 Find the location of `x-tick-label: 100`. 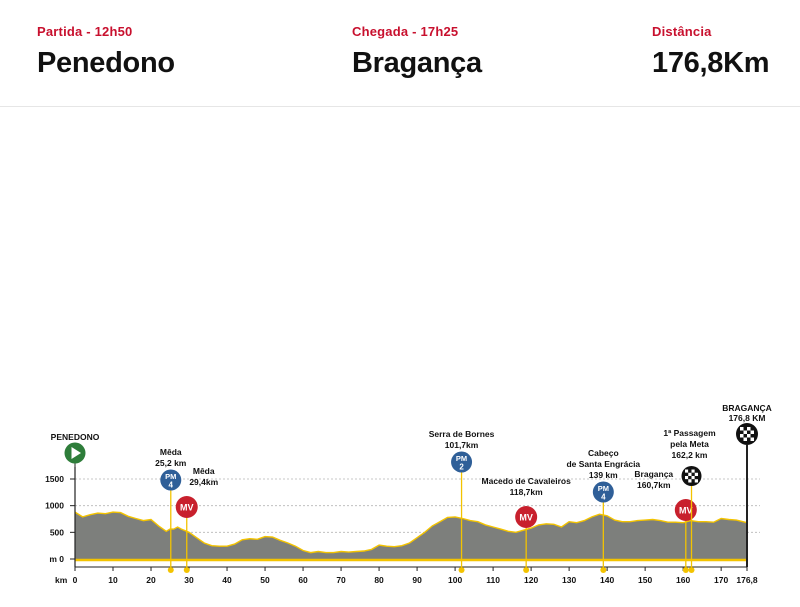

x-tick-label: 100 is located at coordinates (455, 580).